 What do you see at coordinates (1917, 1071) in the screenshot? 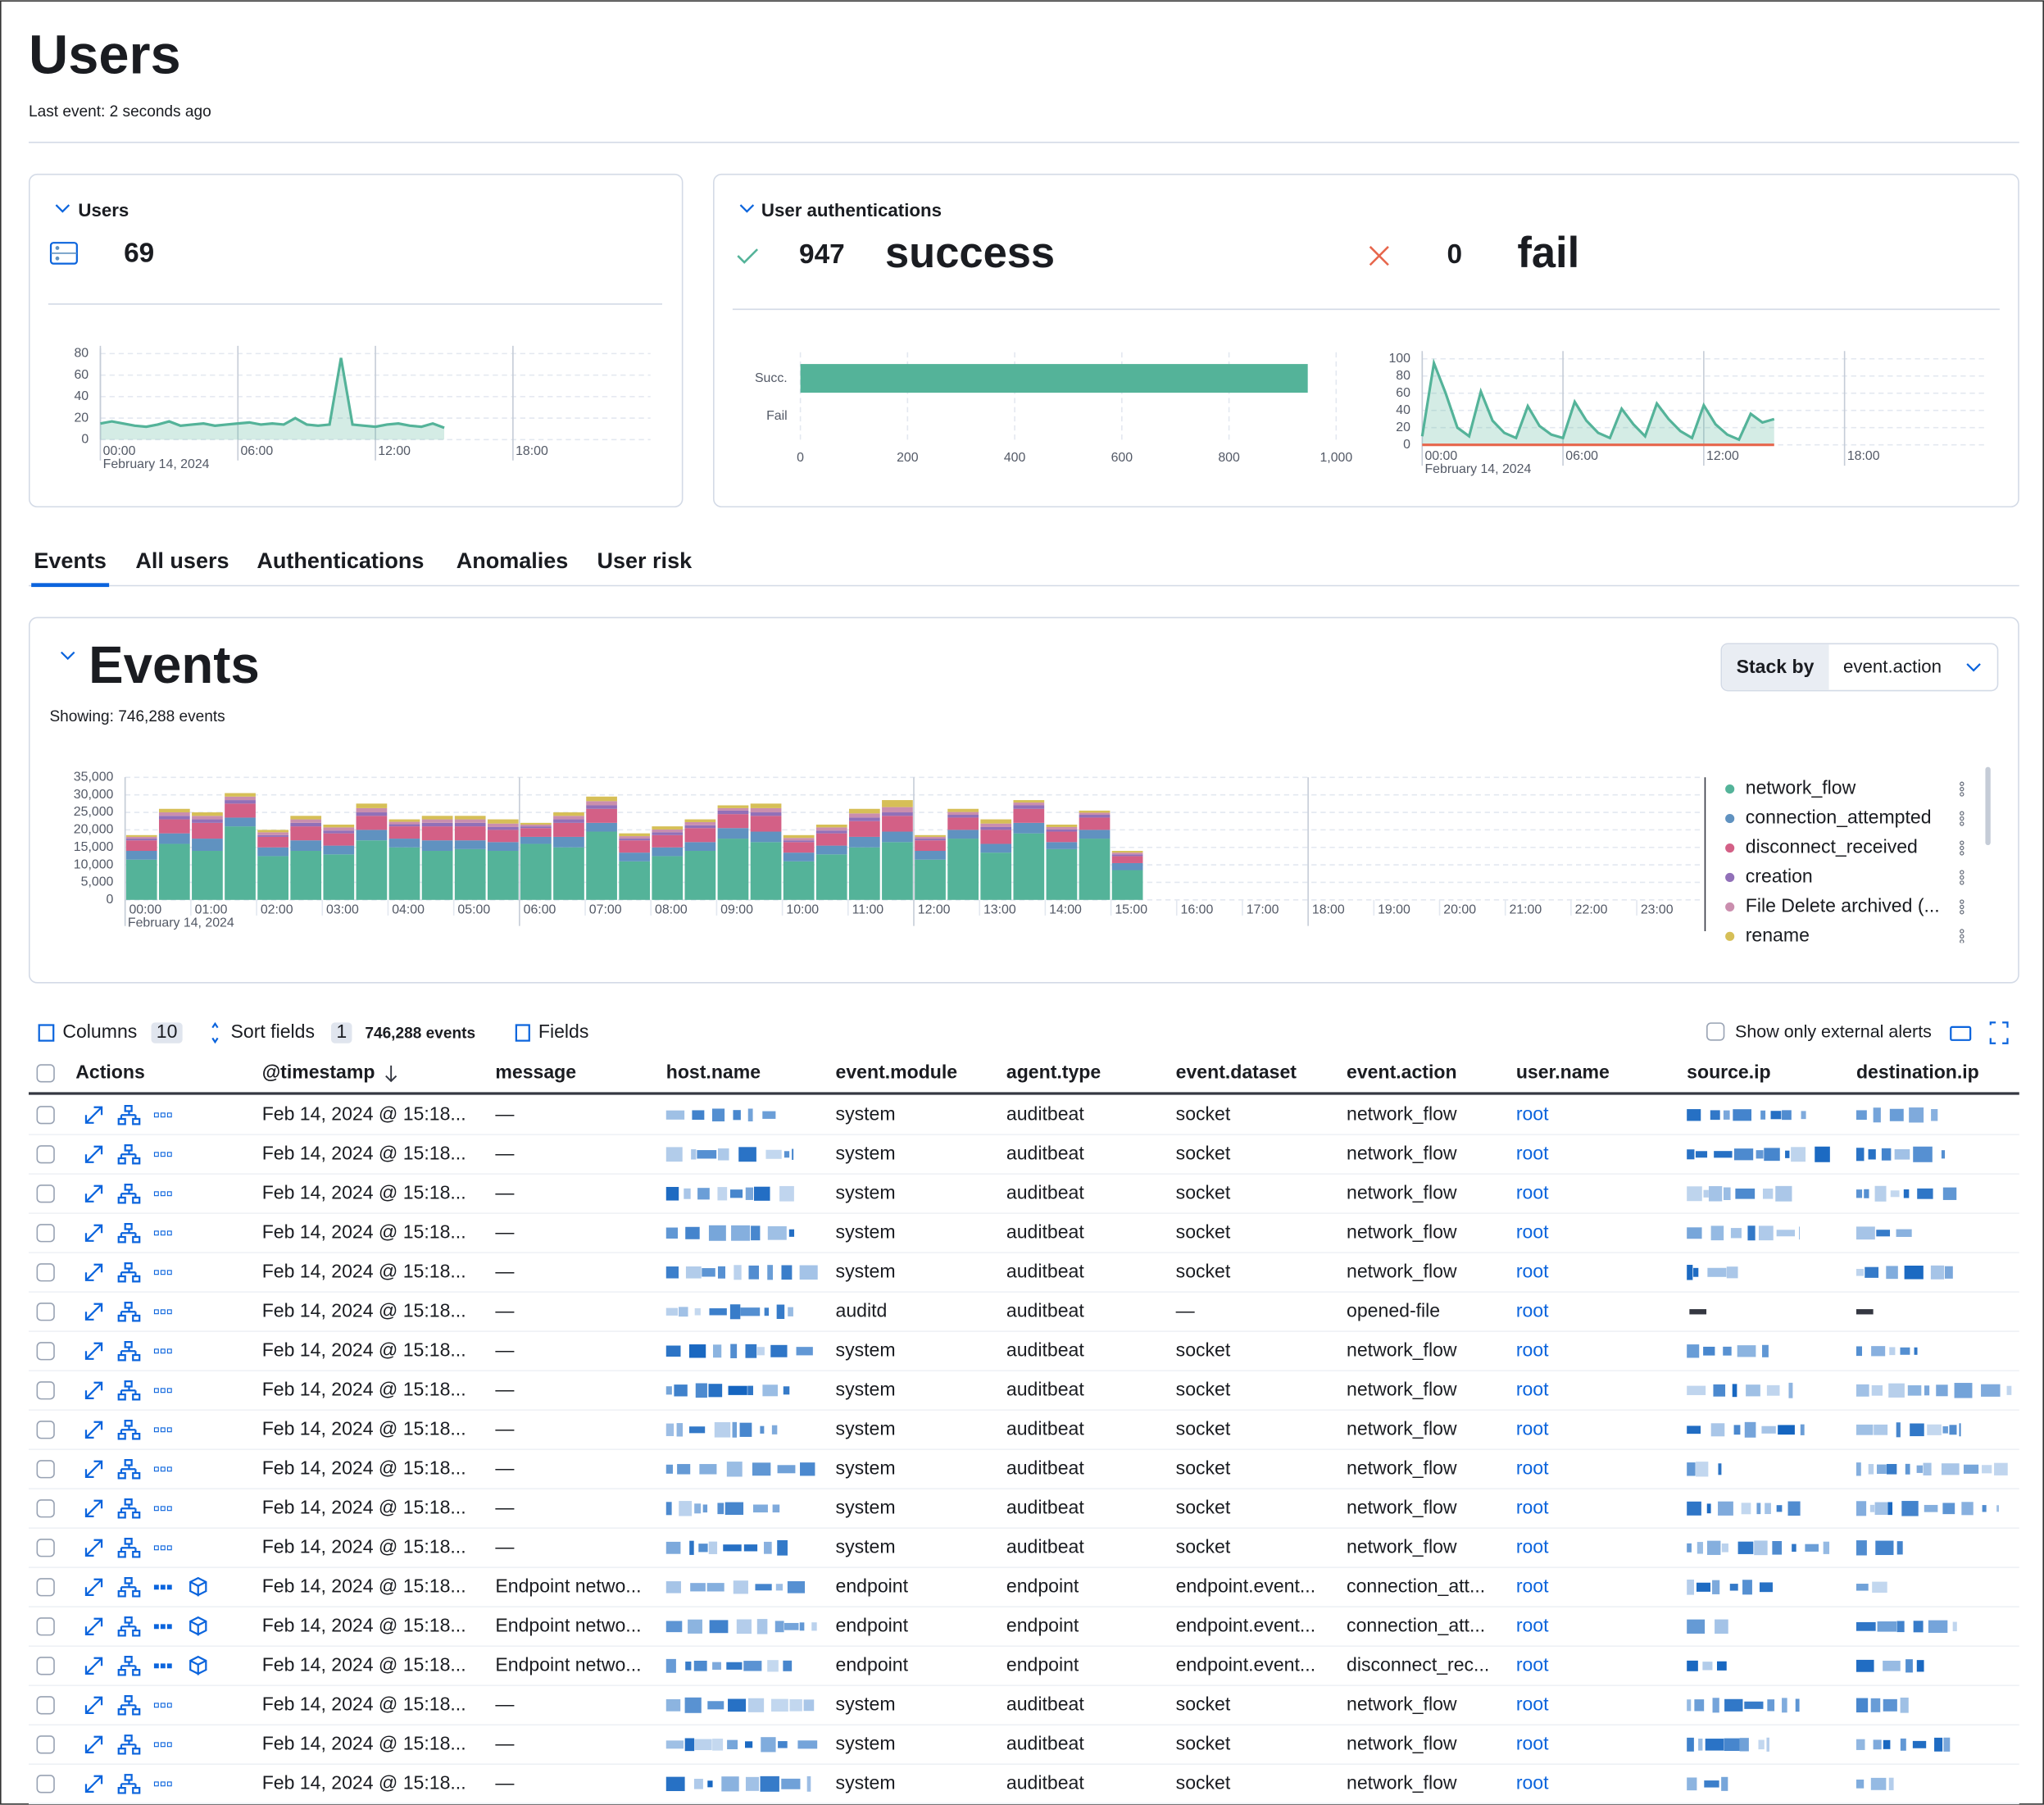
I see `column-header: destination.ip` at bounding box center [1917, 1071].